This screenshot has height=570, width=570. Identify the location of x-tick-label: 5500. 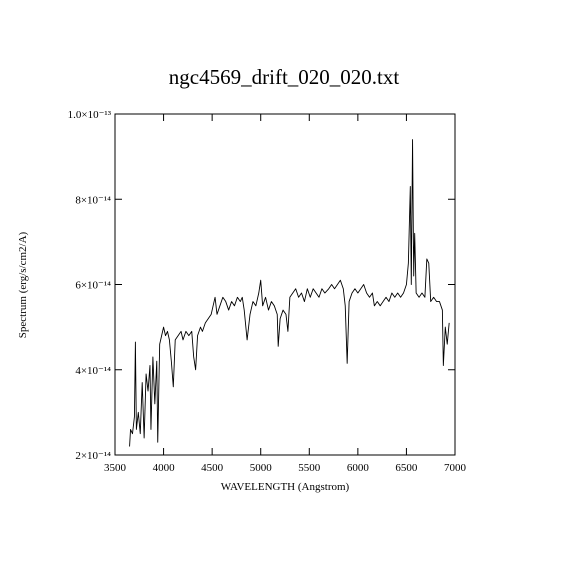
(309, 468).